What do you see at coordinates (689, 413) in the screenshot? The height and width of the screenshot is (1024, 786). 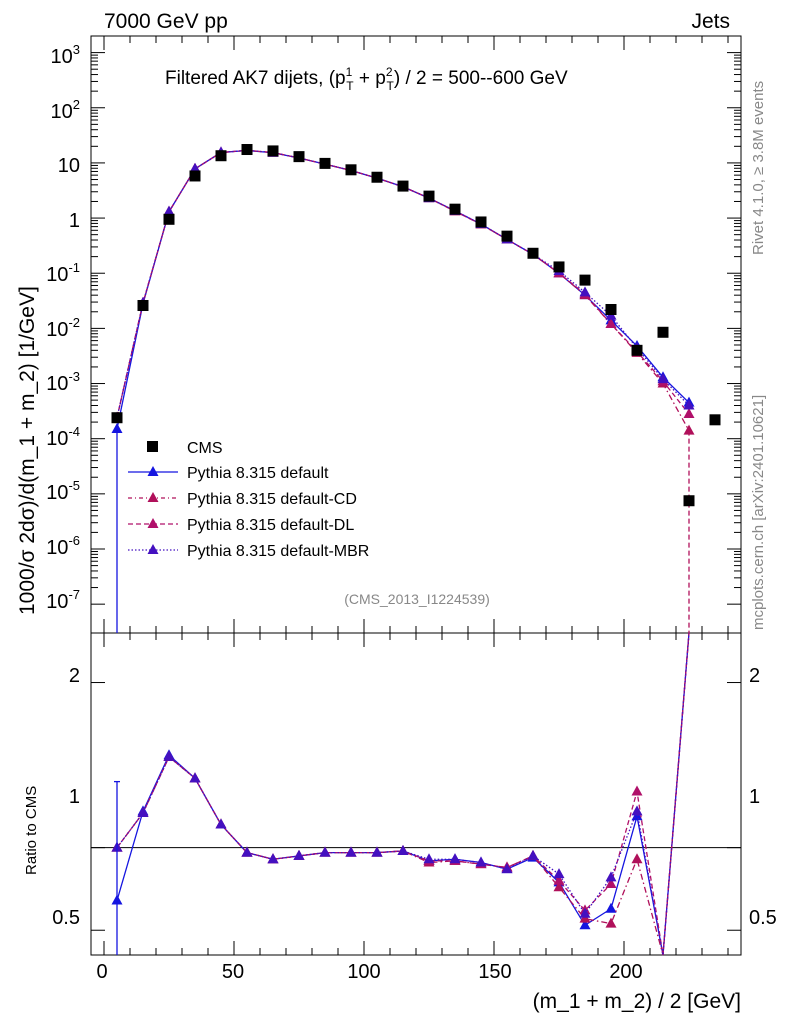 I see `series-point-dl` at bounding box center [689, 413].